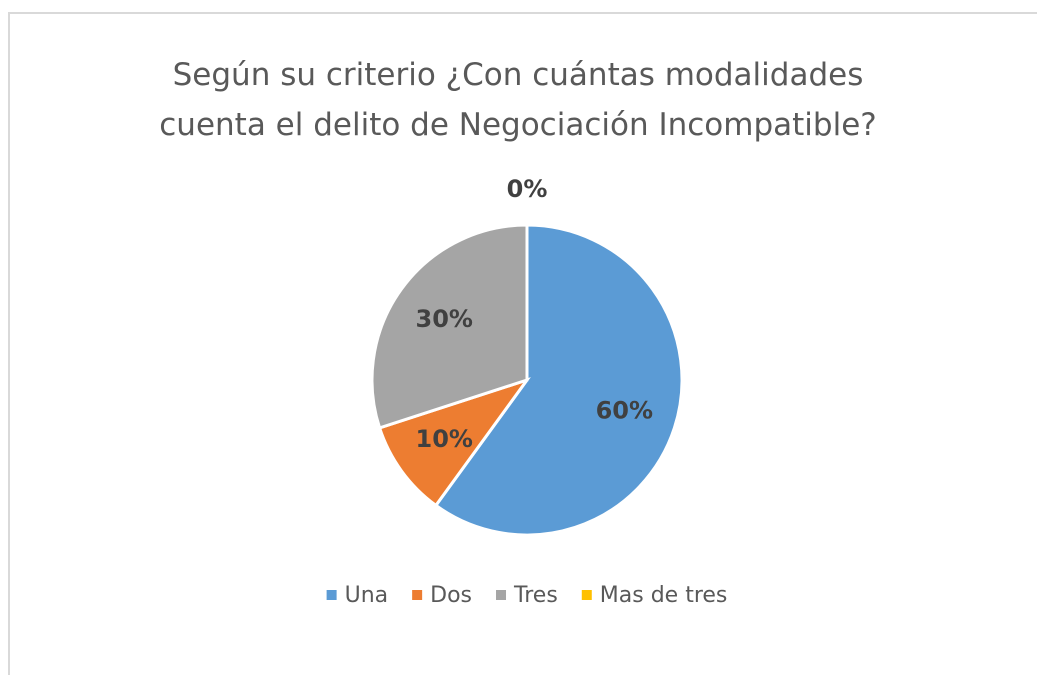 Image resolution: width=1037 pixels, height=675 pixels. What do you see at coordinates (535, 595) in the screenshot?
I see `legend-label: Tres` at bounding box center [535, 595].